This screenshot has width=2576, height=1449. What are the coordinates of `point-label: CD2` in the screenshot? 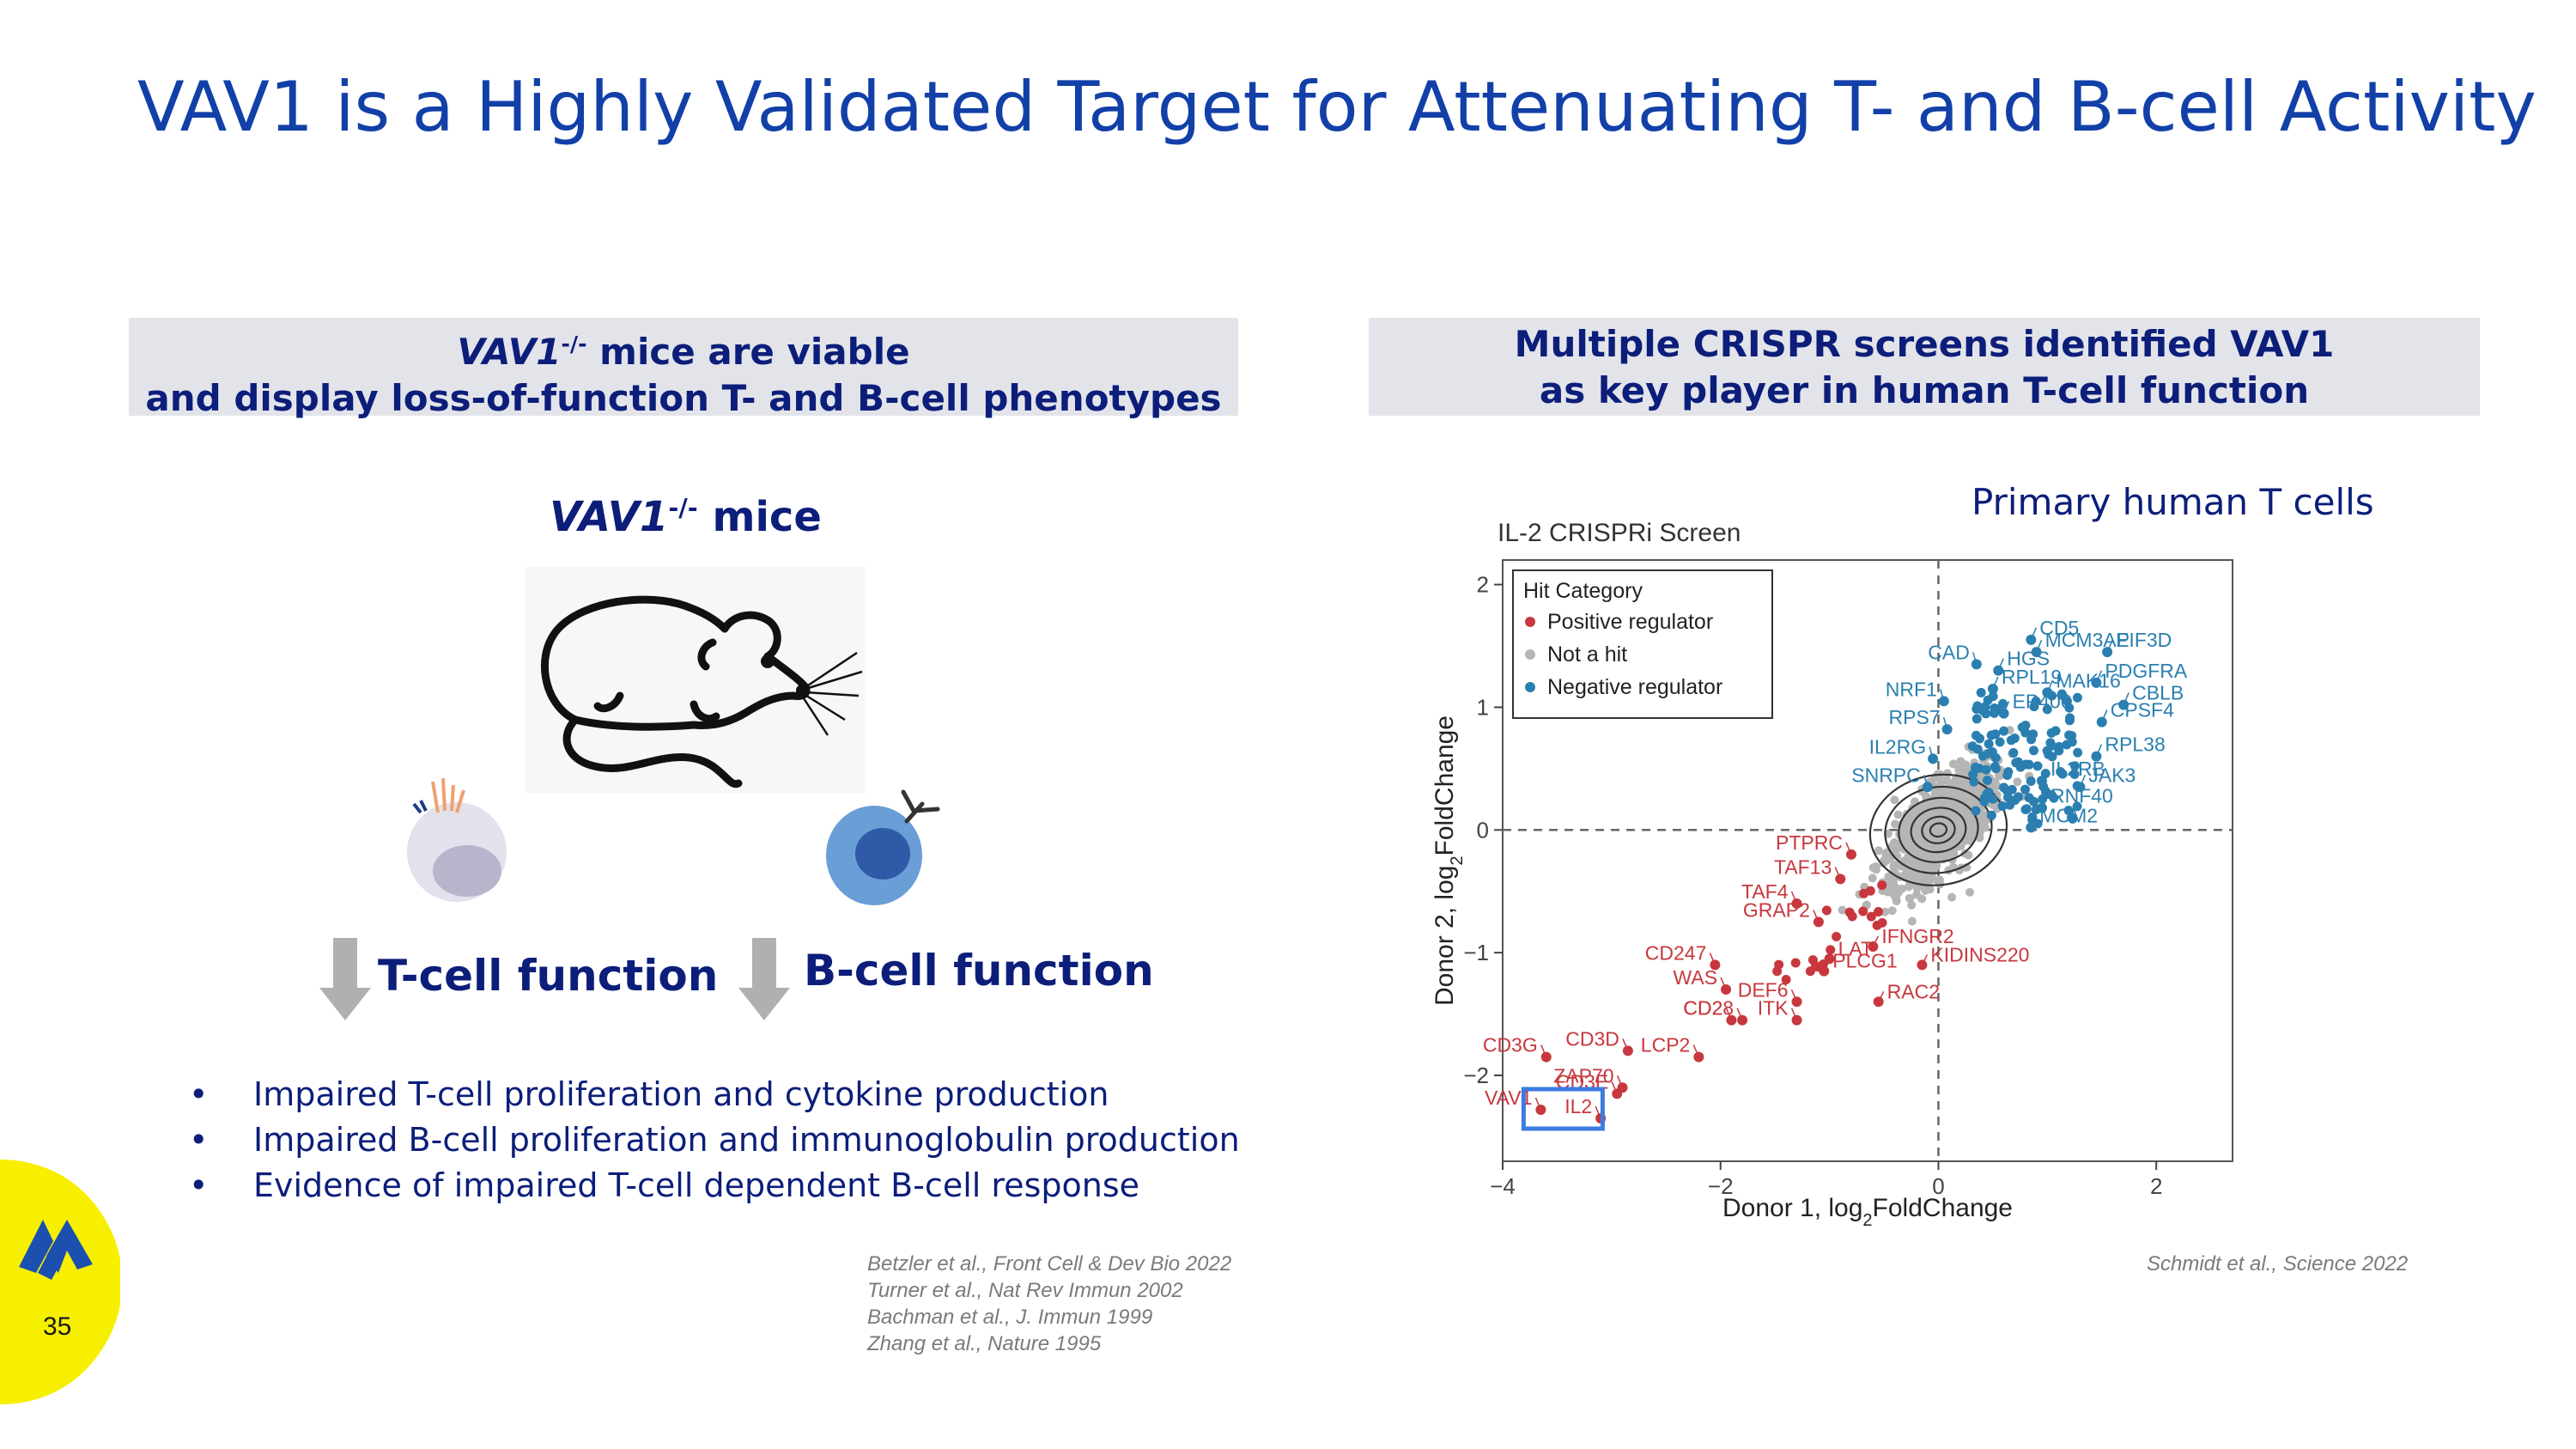 It's located at (1703, 1008).